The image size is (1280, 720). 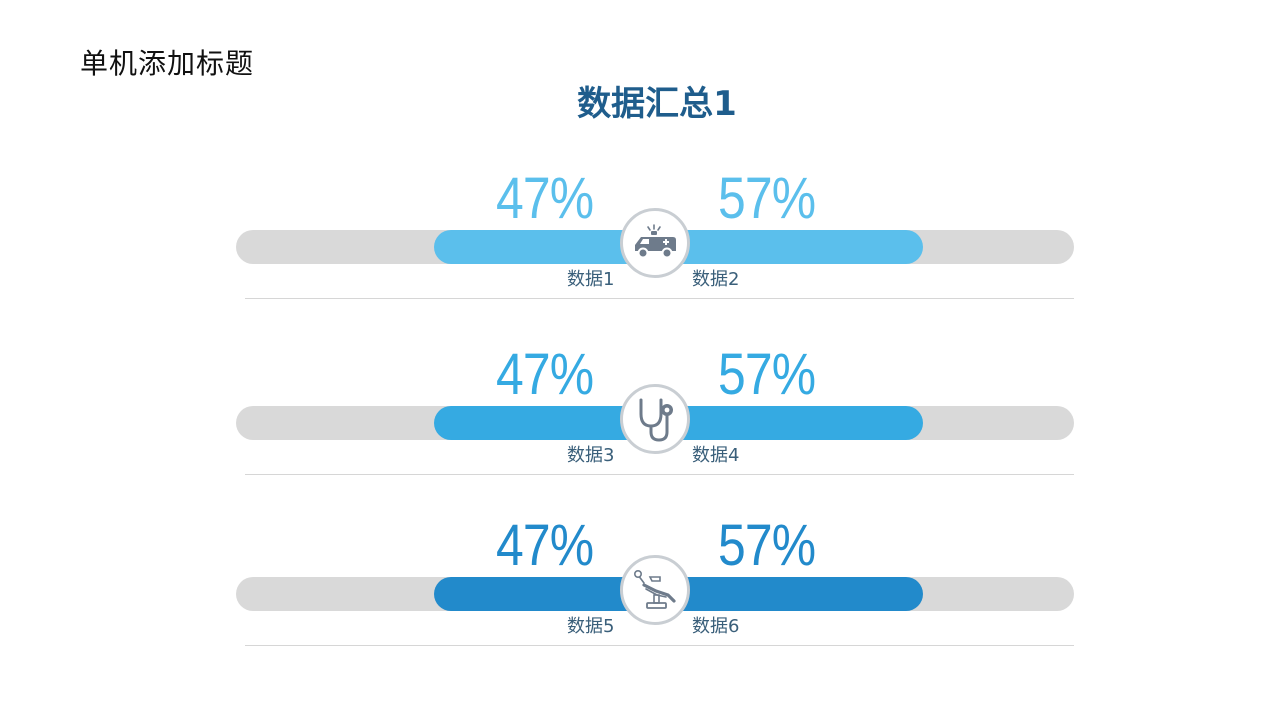 I want to click on dental-chair-icon, so click(x=655, y=590).